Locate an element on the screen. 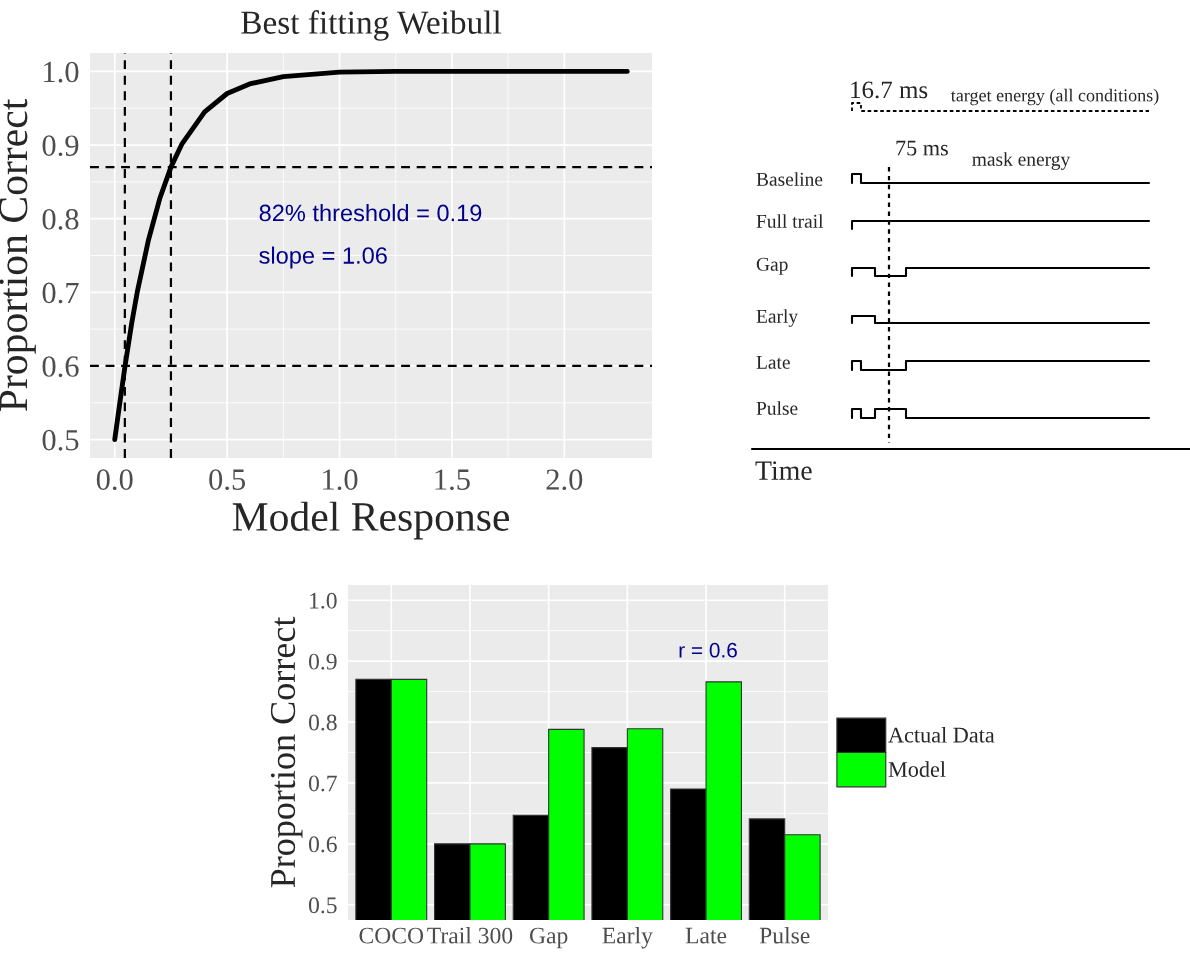 The height and width of the screenshot is (955, 1190). x-tick-label: Late is located at coordinates (706, 935).